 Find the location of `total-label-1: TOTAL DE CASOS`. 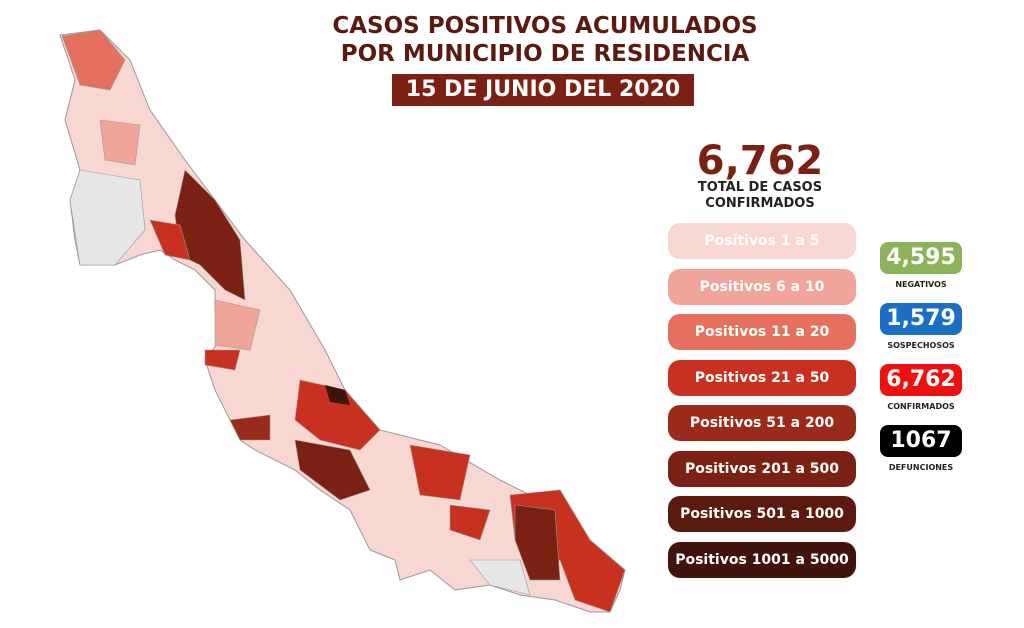

total-label-1: TOTAL DE CASOS is located at coordinates (760, 187).